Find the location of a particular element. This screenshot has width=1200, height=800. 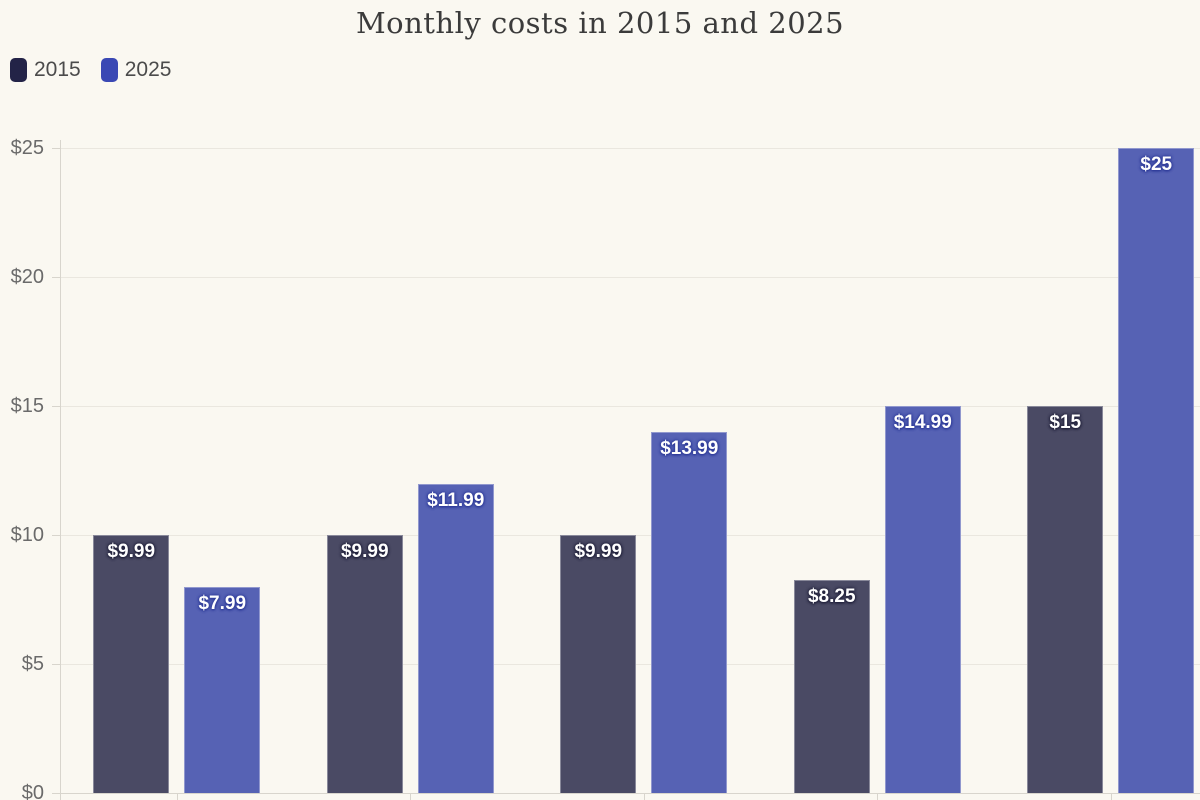

bar-2015-group-3: $9.99 is located at coordinates (598, 664).